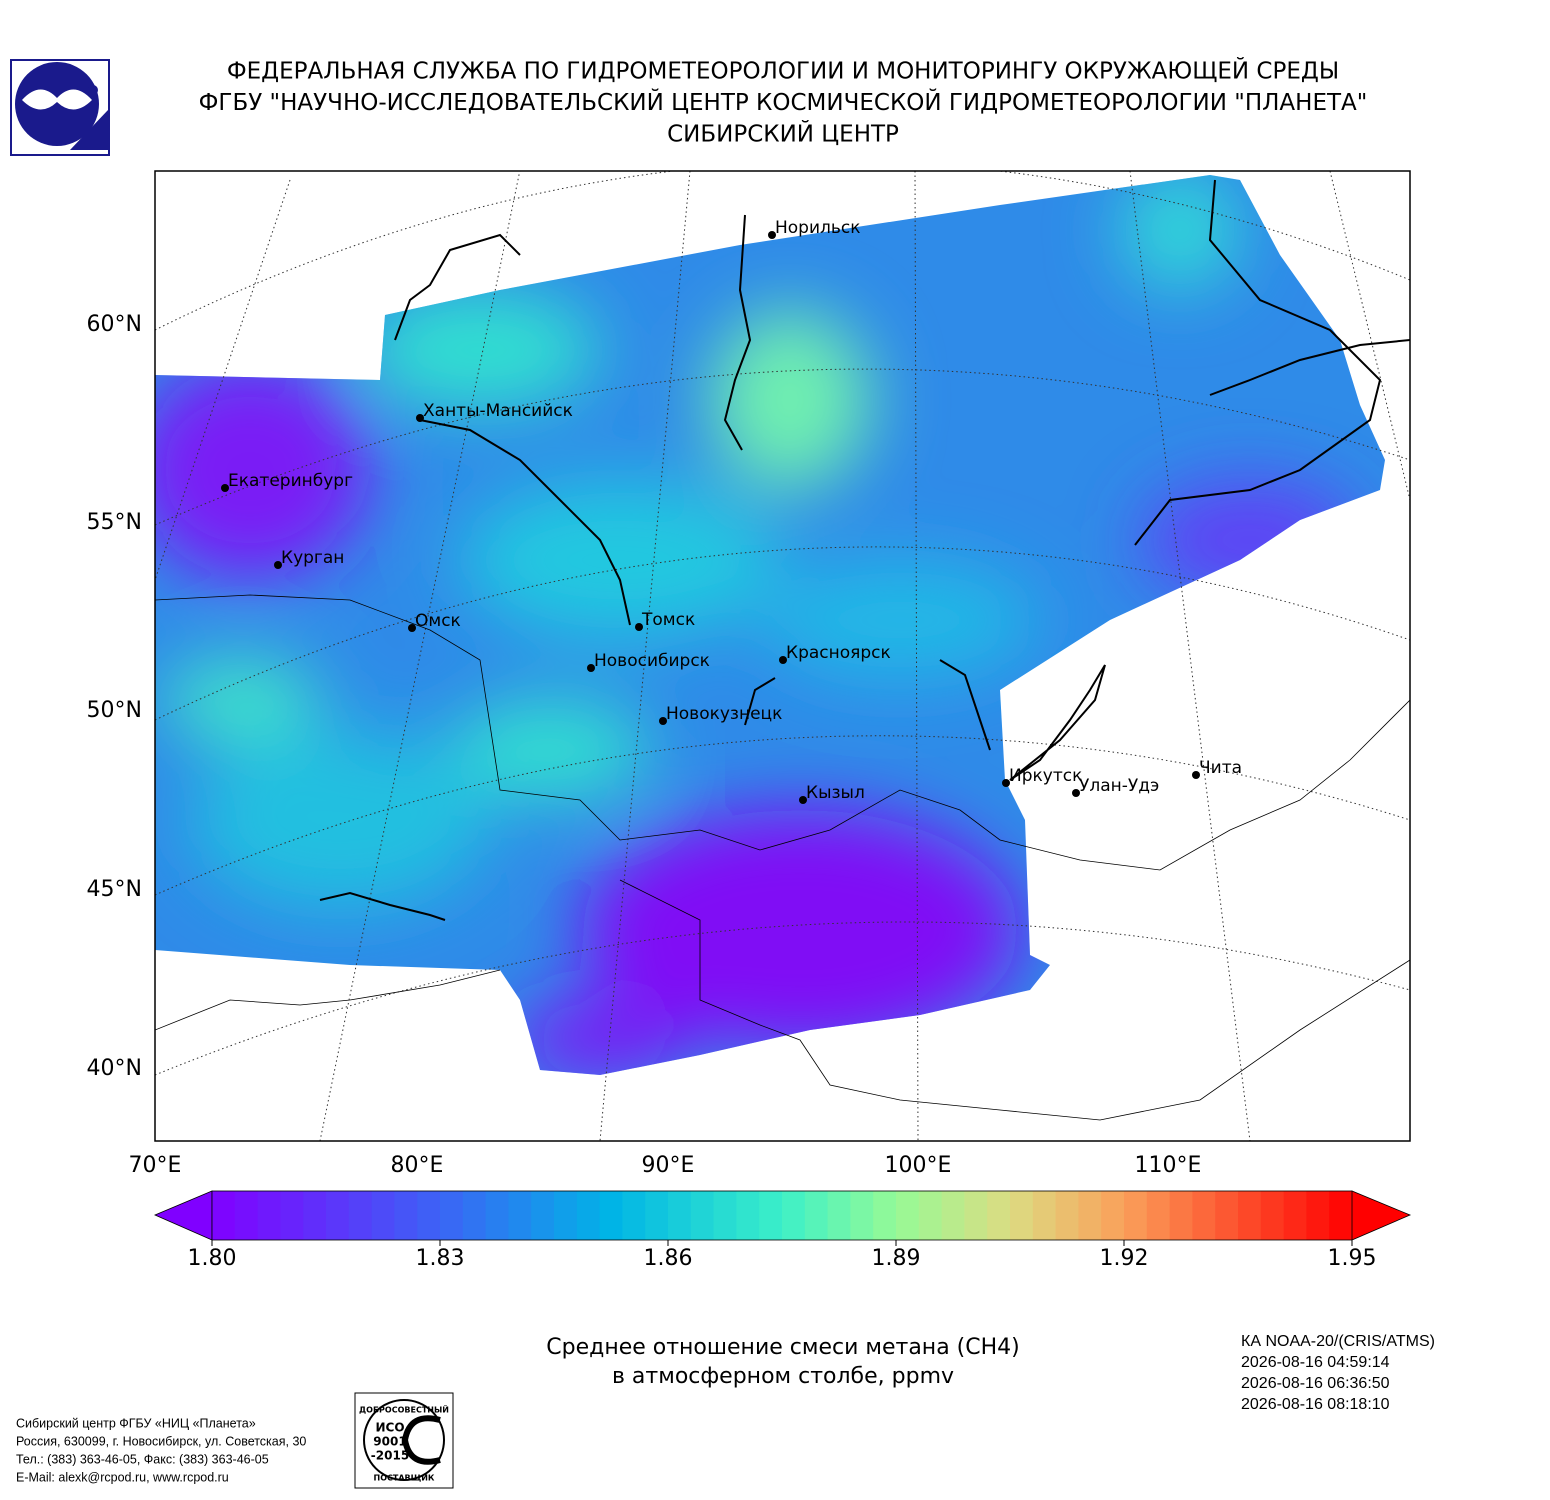 The image size is (1550, 1500). What do you see at coordinates (122, 1477) in the screenshot?
I see `footer-line: E-Mail: alexk@rcpod.ru, www.rcpod.ru` at bounding box center [122, 1477].